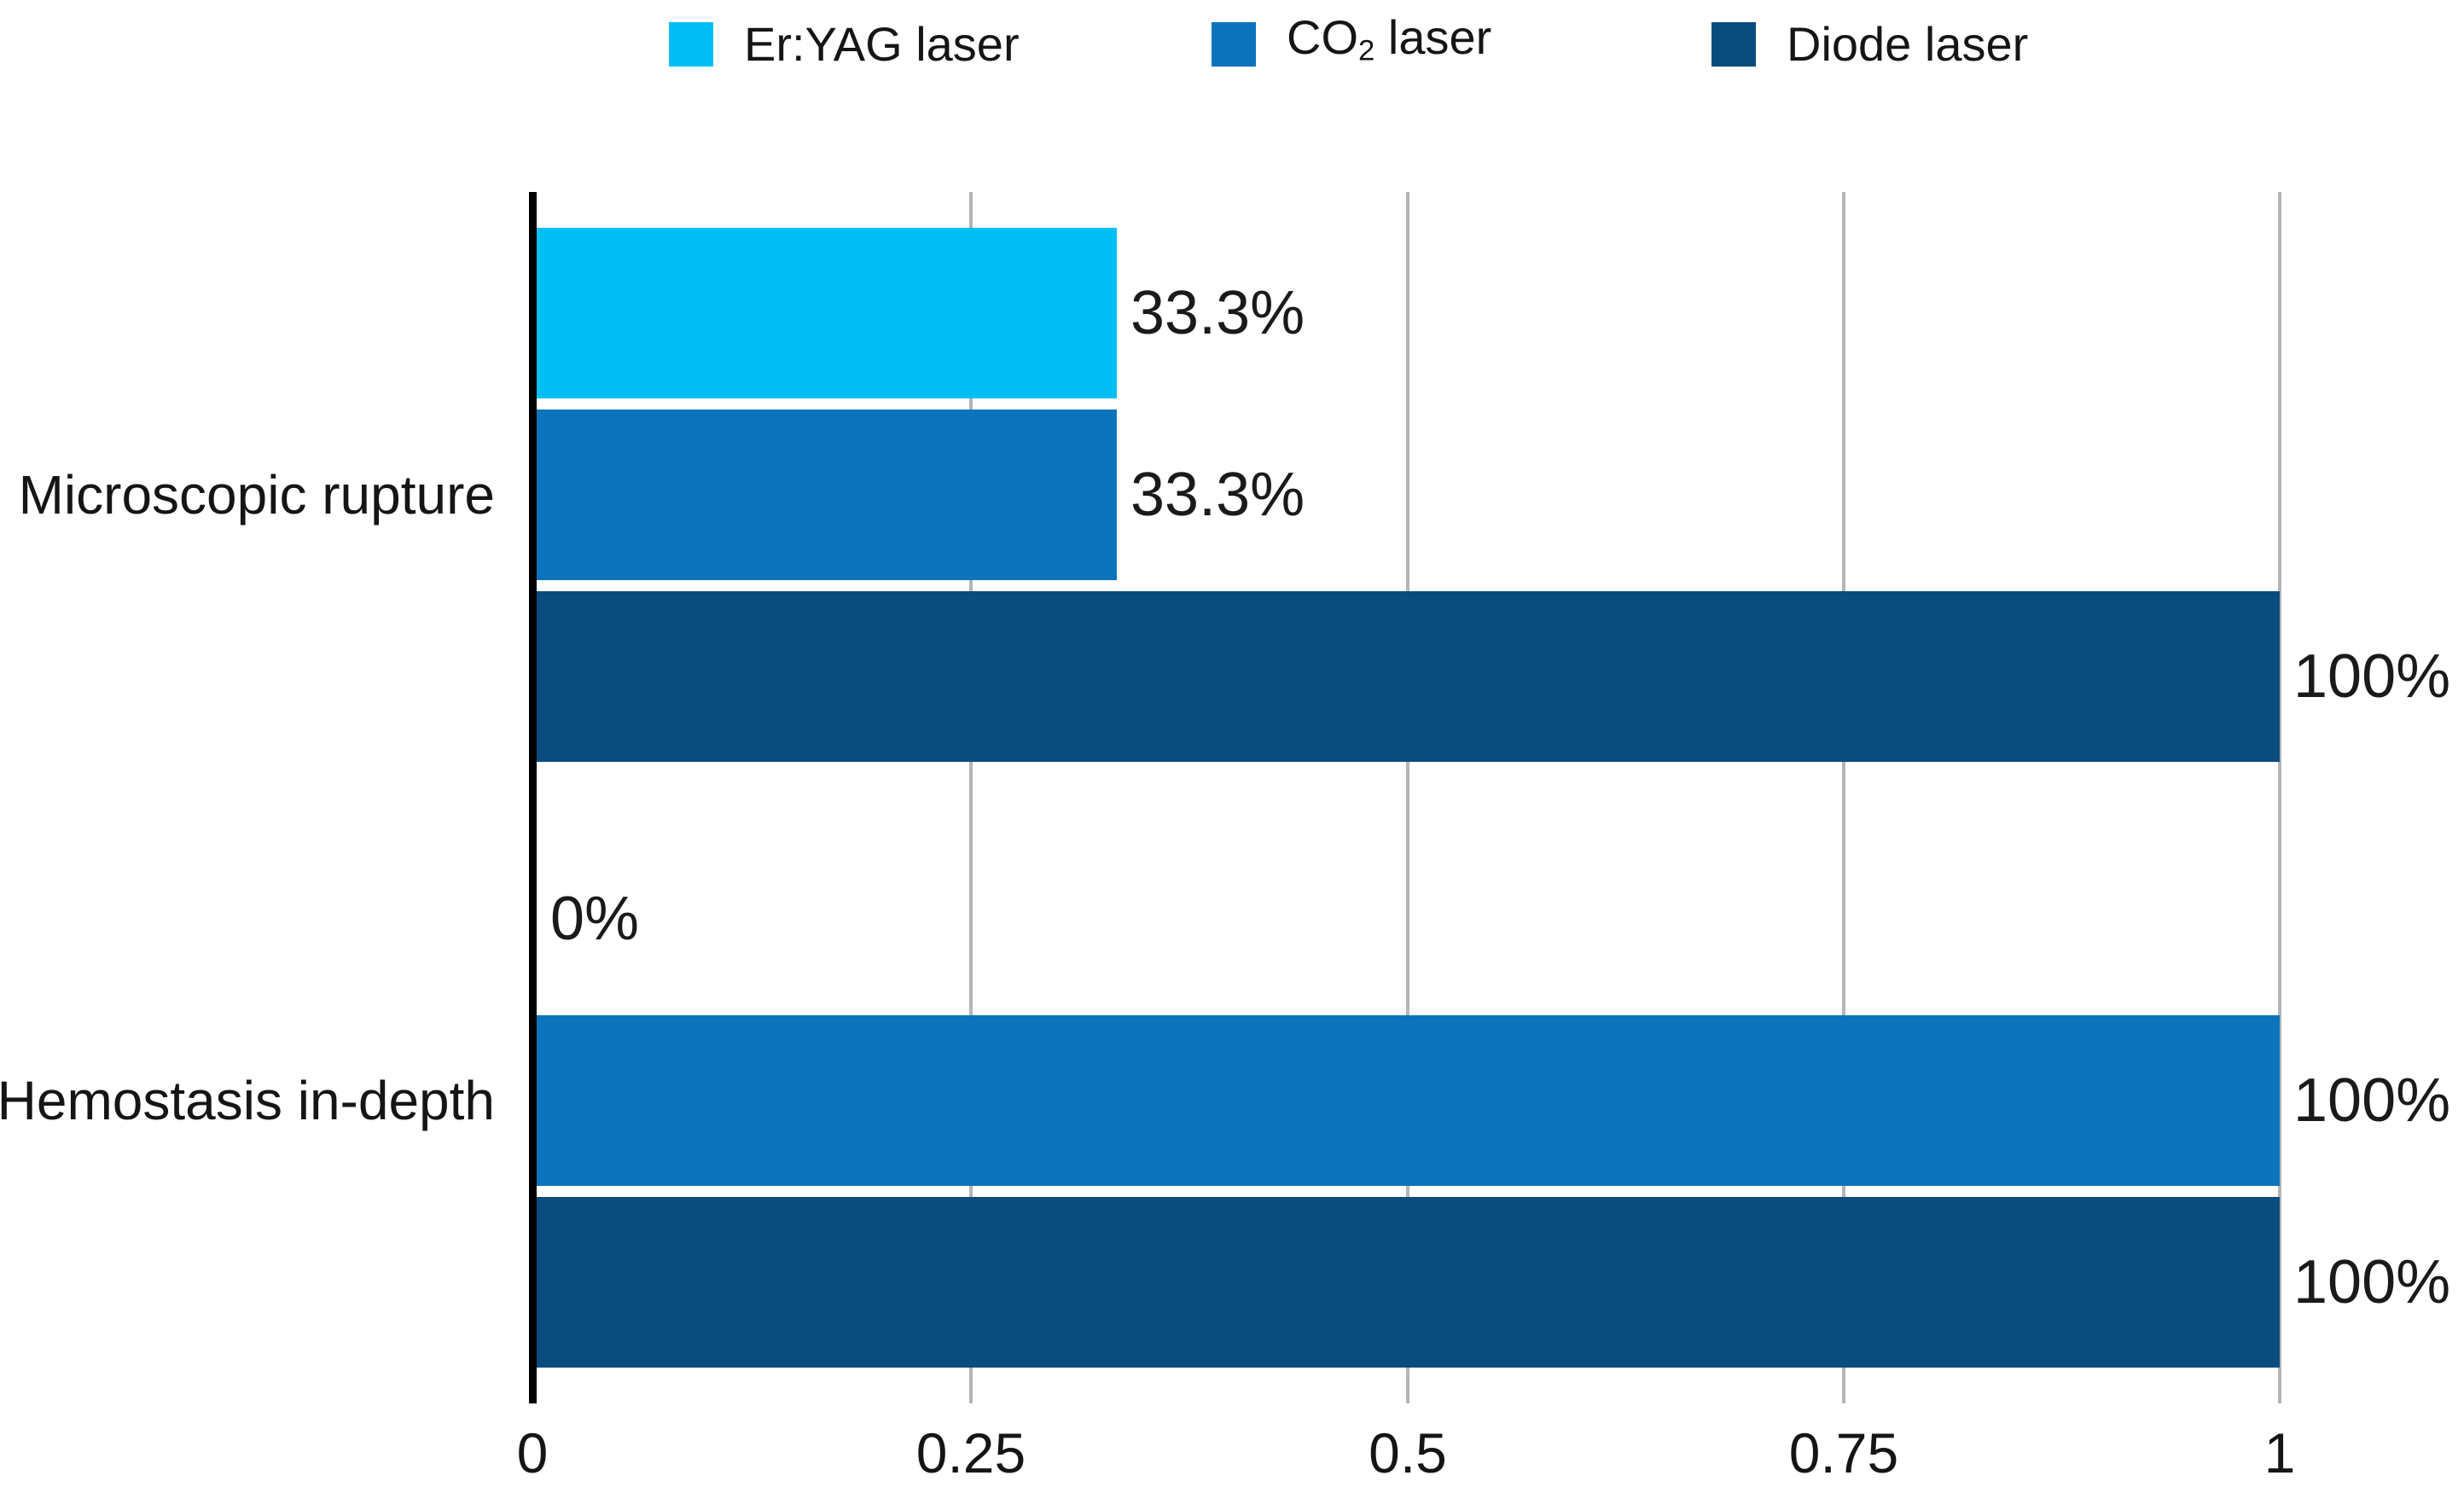  What do you see at coordinates (1733, 44) in the screenshot?
I see `legend-swatch-diode-icon` at bounding box center [1733, 44].